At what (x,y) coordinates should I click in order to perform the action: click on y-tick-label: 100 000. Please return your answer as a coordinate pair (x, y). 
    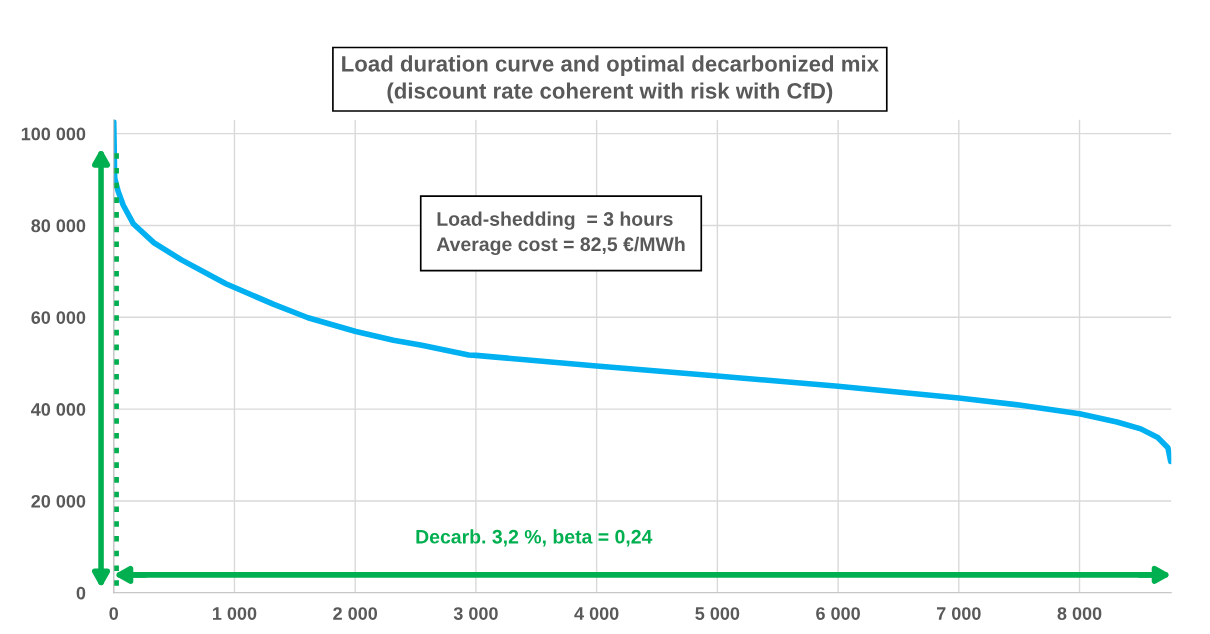
    Looking at the image, I should click on (53, 134).